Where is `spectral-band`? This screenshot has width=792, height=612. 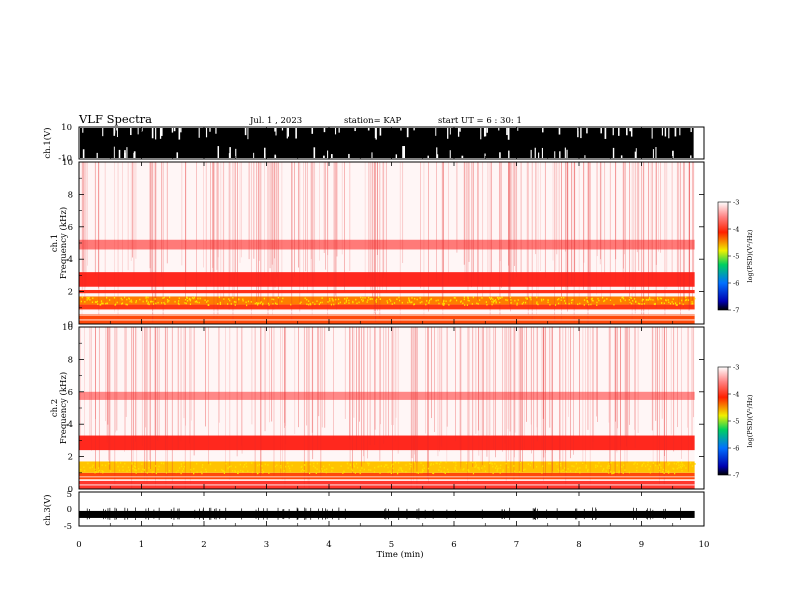 spectral-band is located at coordinates (387, 279).